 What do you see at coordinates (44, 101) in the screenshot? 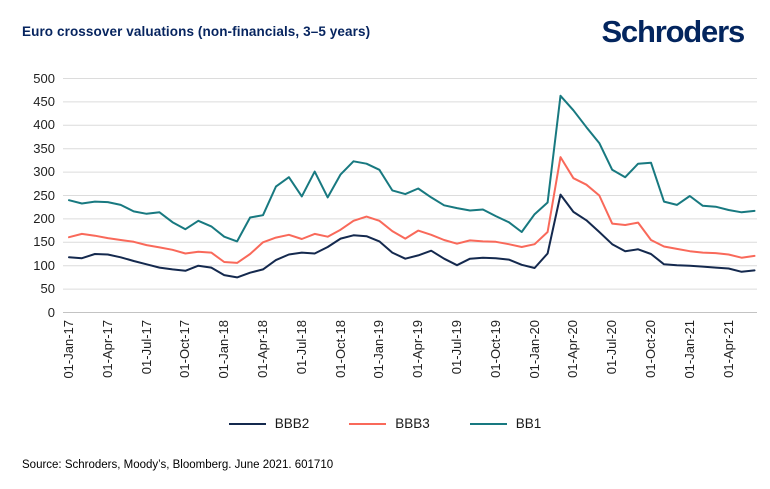
I see `y-tick-label: 450` at bounding box center [44, 101].